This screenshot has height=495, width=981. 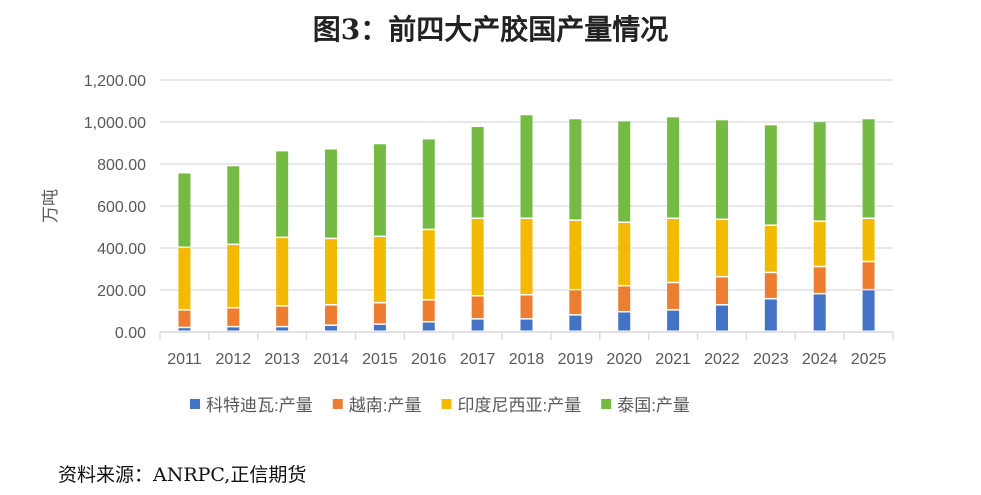 I want to click on x-tick-label: 2012, so click(x=234, y=359).